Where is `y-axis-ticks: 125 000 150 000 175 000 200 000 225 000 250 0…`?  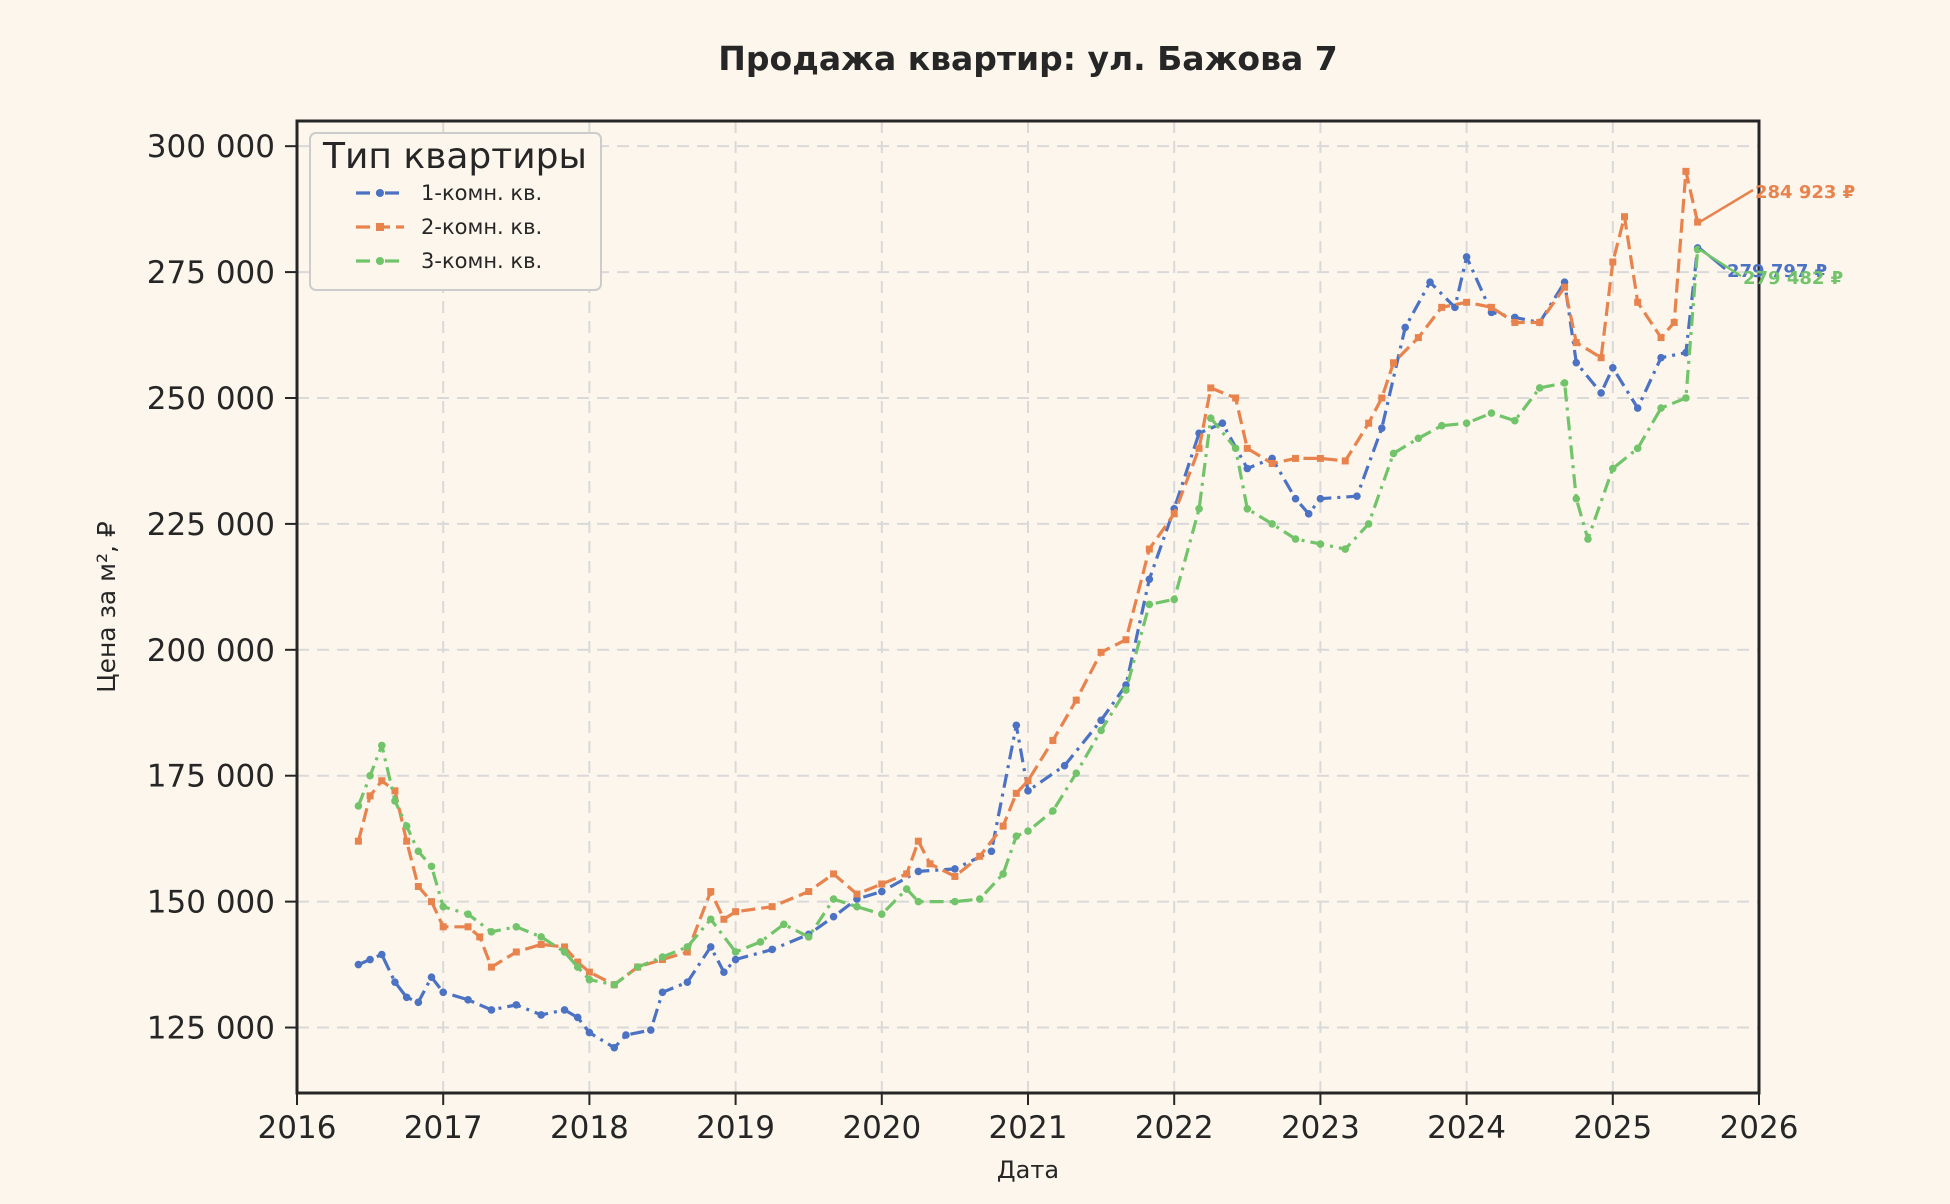 y-axis-ticks: 125 000 150 000 175 000 200 000 225 000 250 0… is located at coordinates (222, 588).